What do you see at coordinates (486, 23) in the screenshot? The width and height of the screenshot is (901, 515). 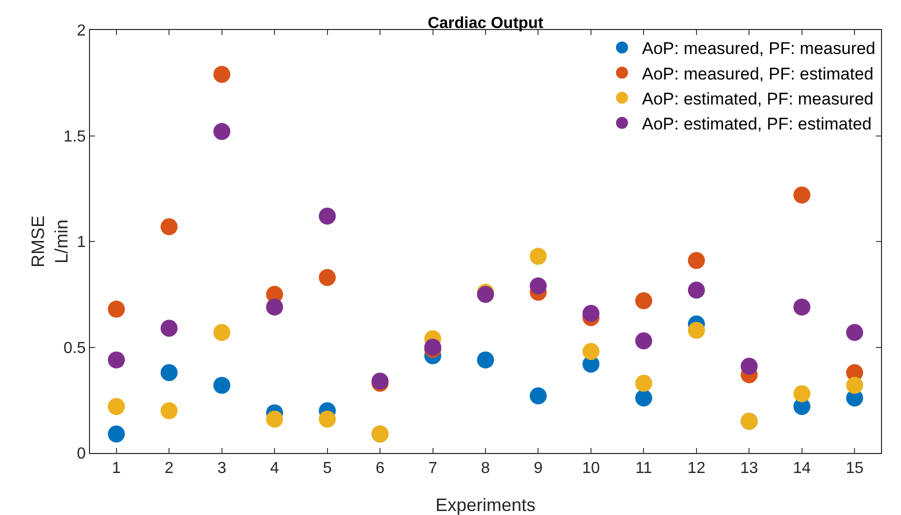 I see `chart-title: Cardiac Output` at bounding box center [486, 23].